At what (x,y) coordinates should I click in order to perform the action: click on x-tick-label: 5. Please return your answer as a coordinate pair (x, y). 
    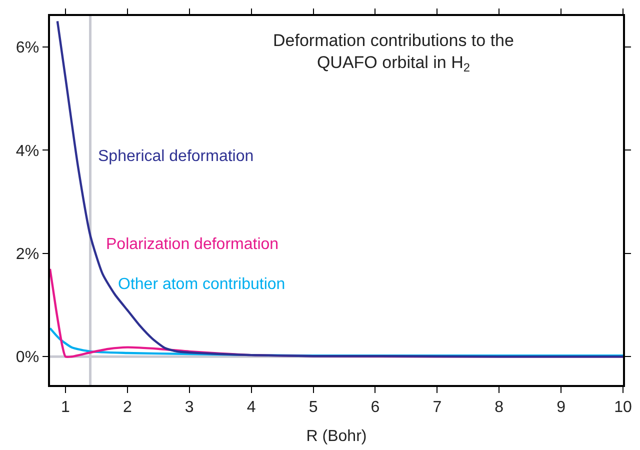
    Looking at the image, I should click on (313, 407).